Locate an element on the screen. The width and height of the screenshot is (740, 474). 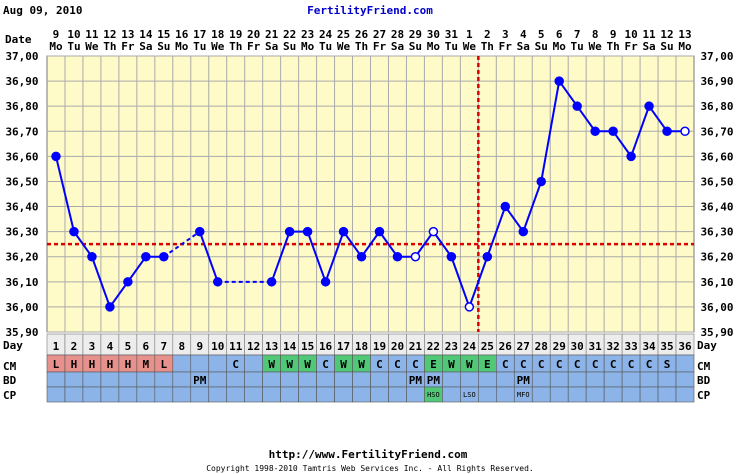
weekday-label: Th is located at coordinates (487, 46).